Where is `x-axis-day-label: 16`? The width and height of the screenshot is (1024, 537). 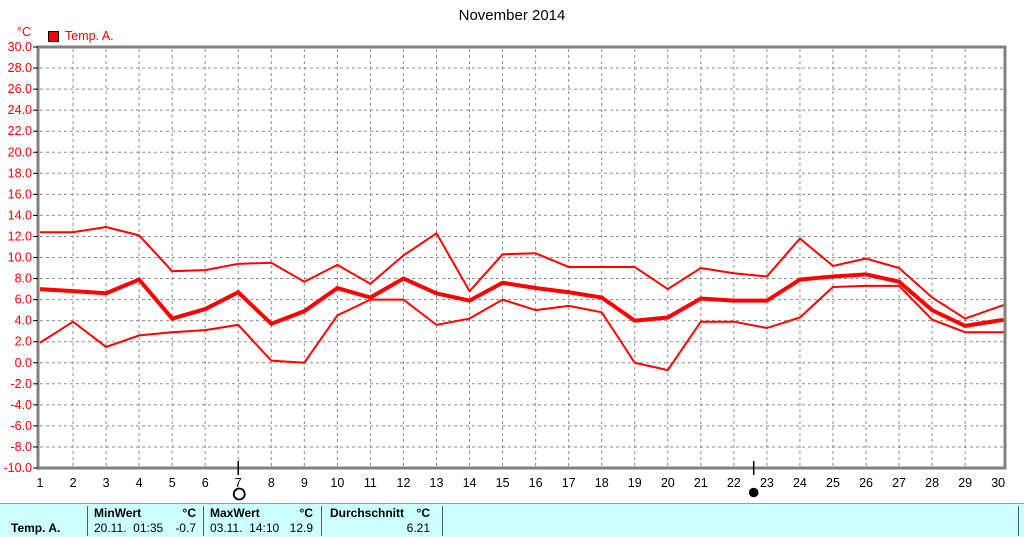
x-axis-day-label: 16 is located at coordinates (536, 483).